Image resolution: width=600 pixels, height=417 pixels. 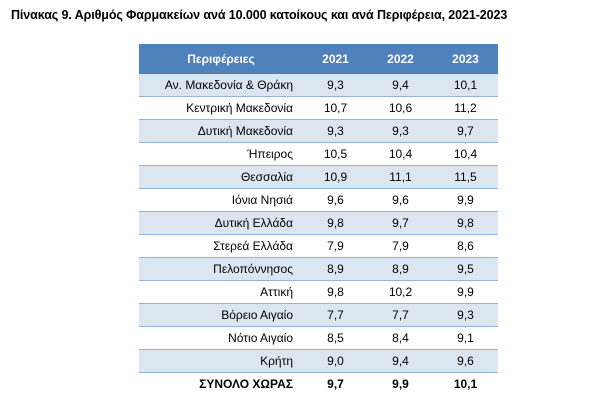 I want to click on value-cell-2023: 8,6, so click(x=465, y=246).